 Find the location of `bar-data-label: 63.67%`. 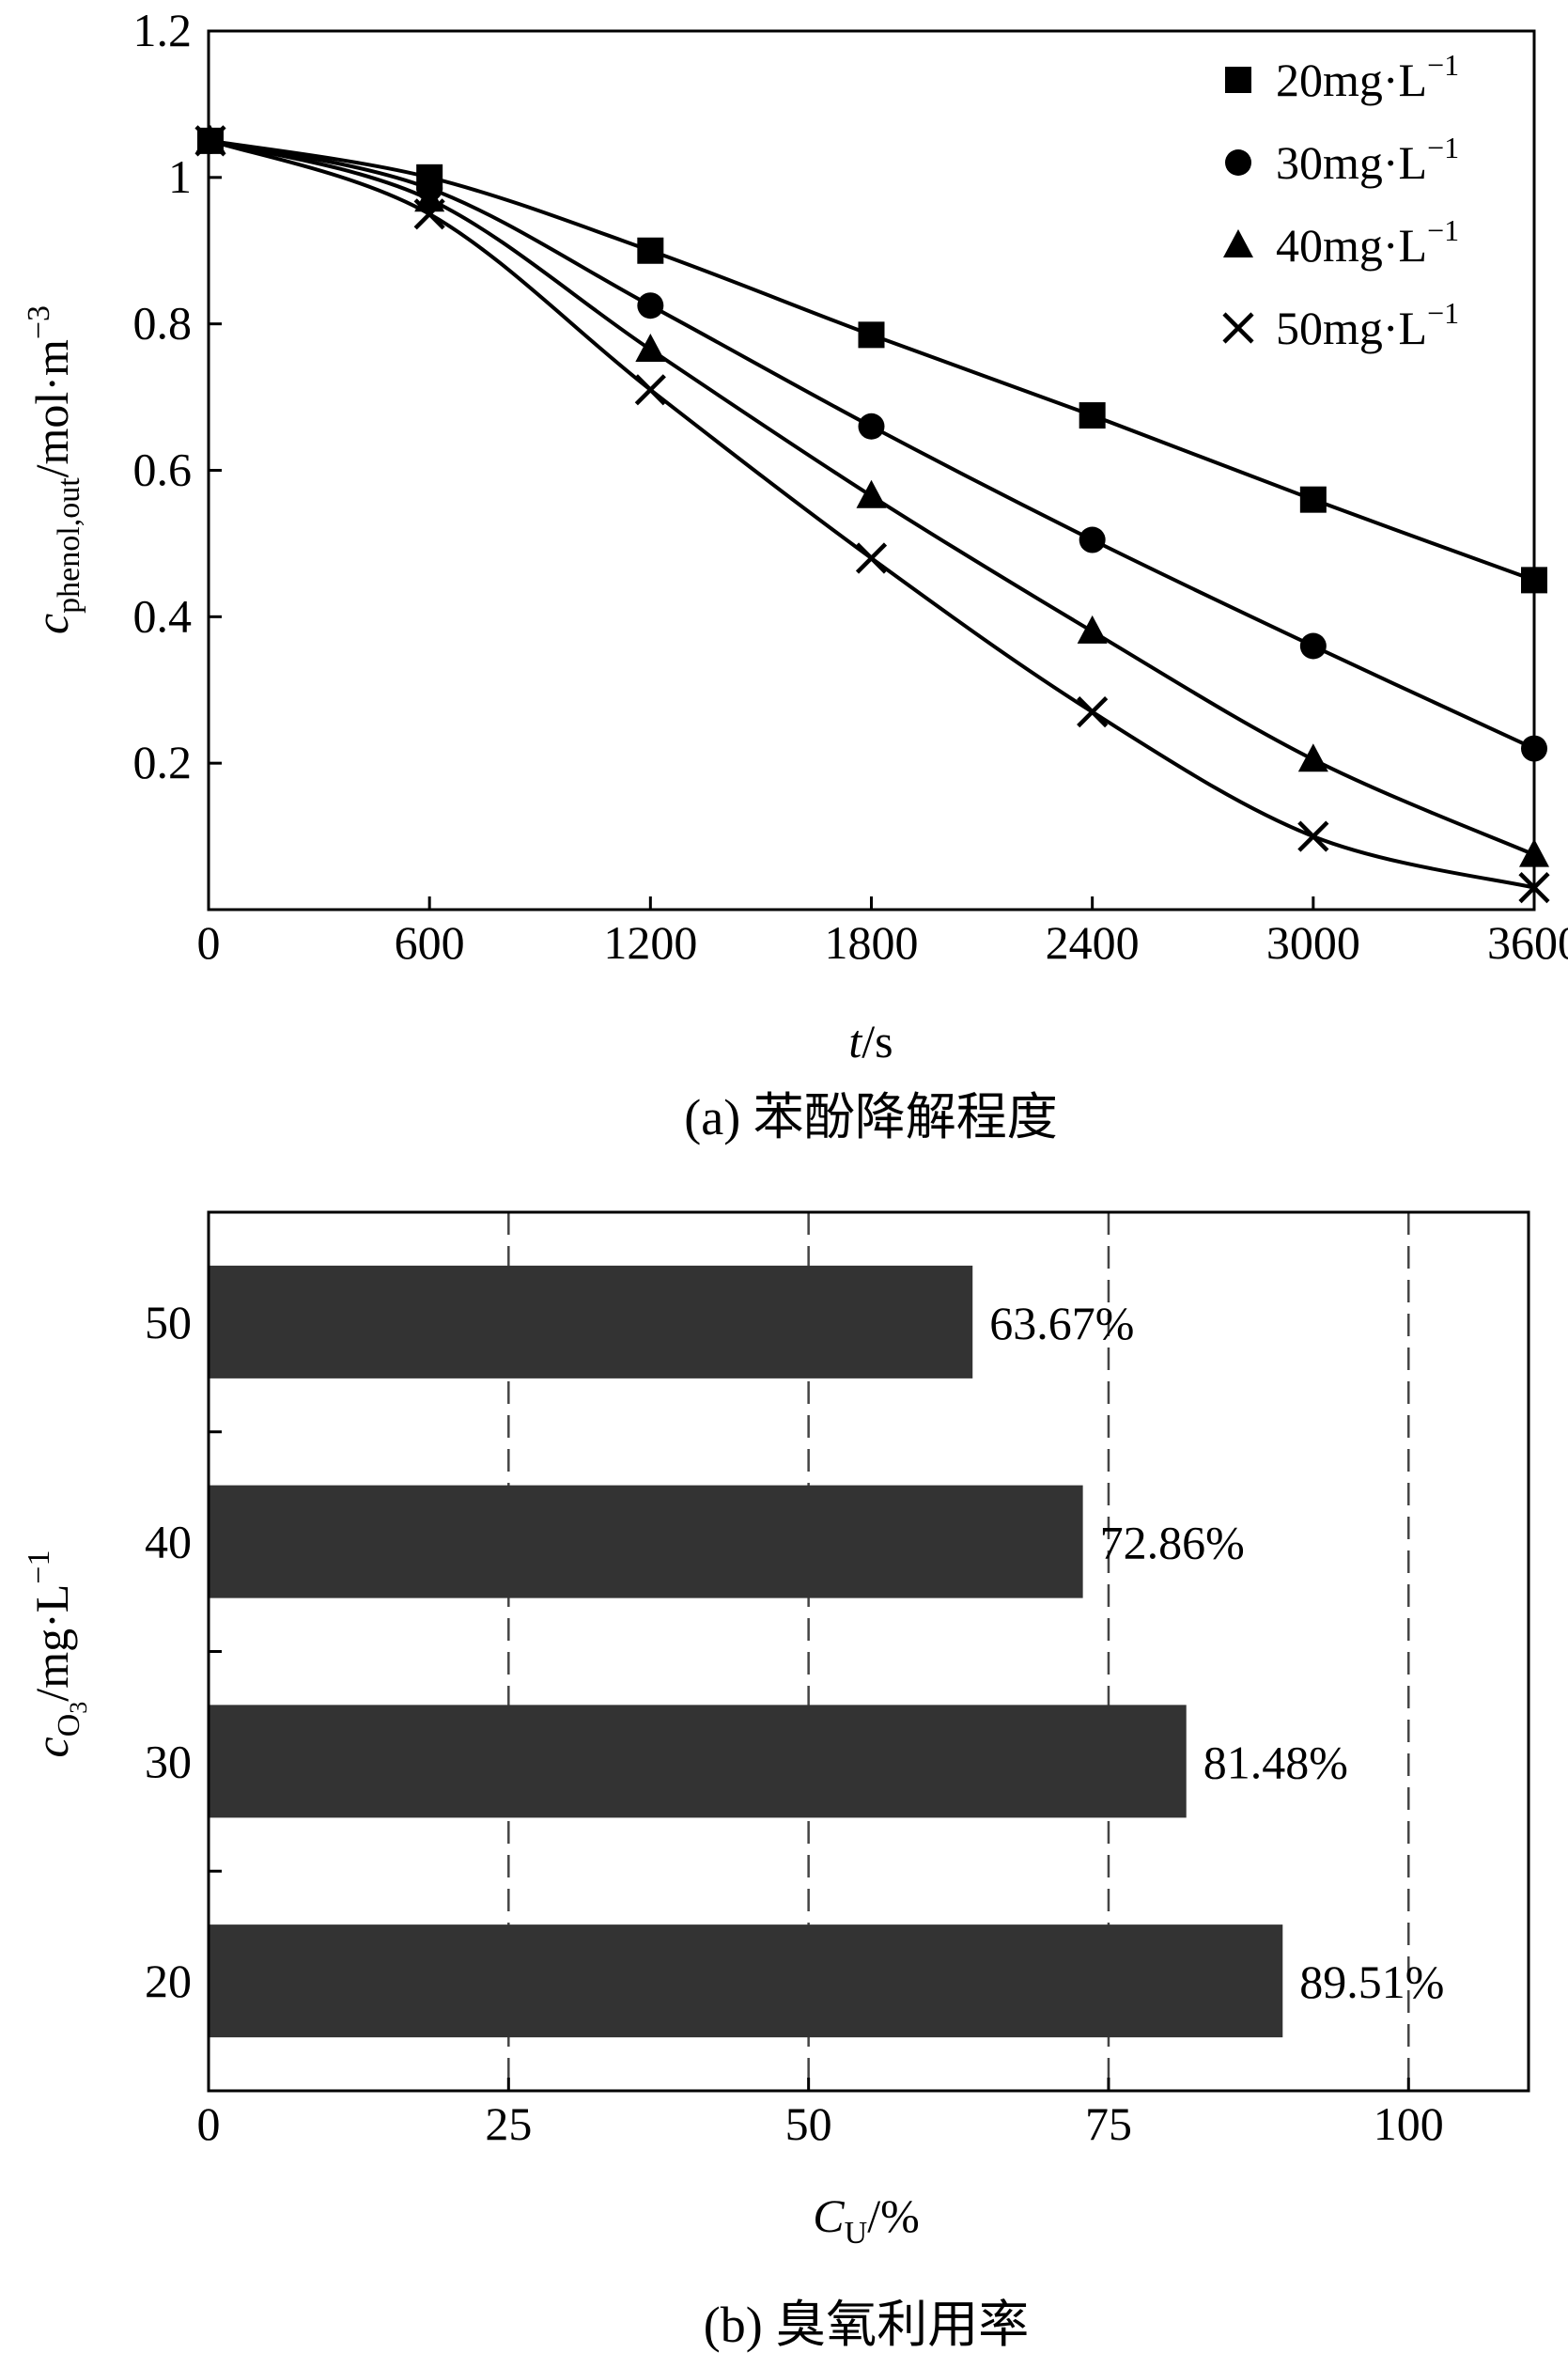

bar-data-label: 63.67% is located at coordinates (1061, 1323).